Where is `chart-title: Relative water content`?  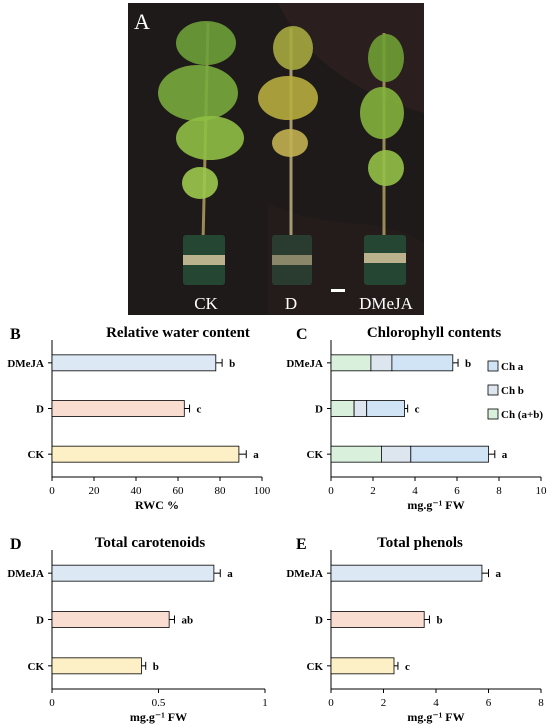
chart-title: Relative water content is located at coordinates (178, 333).